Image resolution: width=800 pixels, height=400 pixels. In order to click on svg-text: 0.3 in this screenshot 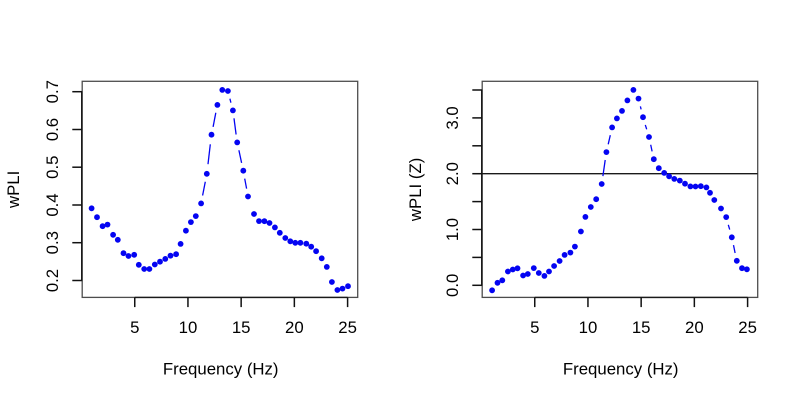, I will do `click(52, 242)`.